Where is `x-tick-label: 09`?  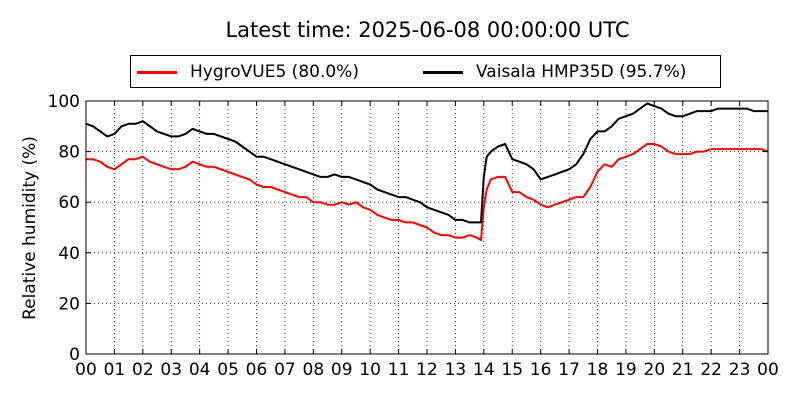 x-tick-label: 09 is located at coordinates (342, 370).